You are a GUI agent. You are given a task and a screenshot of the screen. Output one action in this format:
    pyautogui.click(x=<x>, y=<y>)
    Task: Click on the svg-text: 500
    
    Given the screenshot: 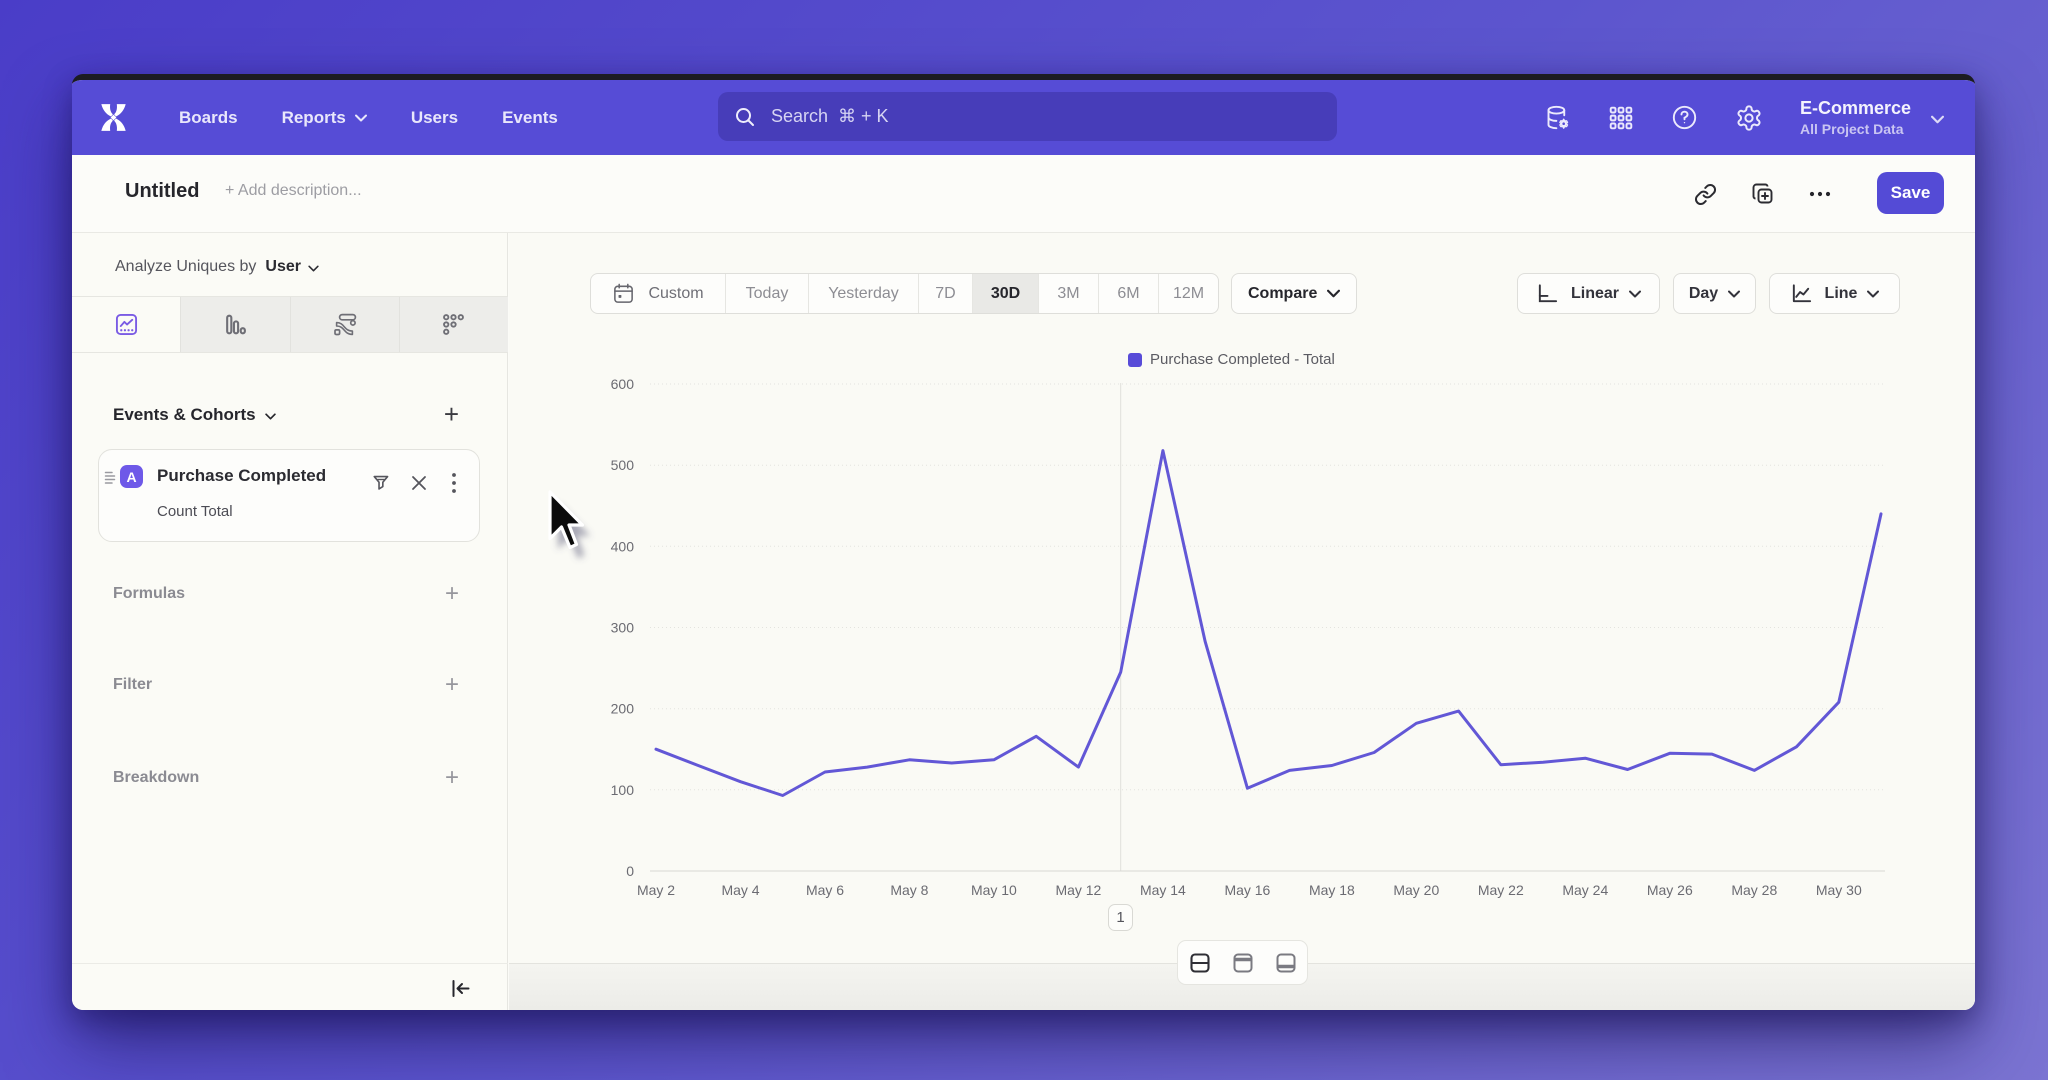 What is the action you would take?
    pyautogui.click(x=623, y=465)
    